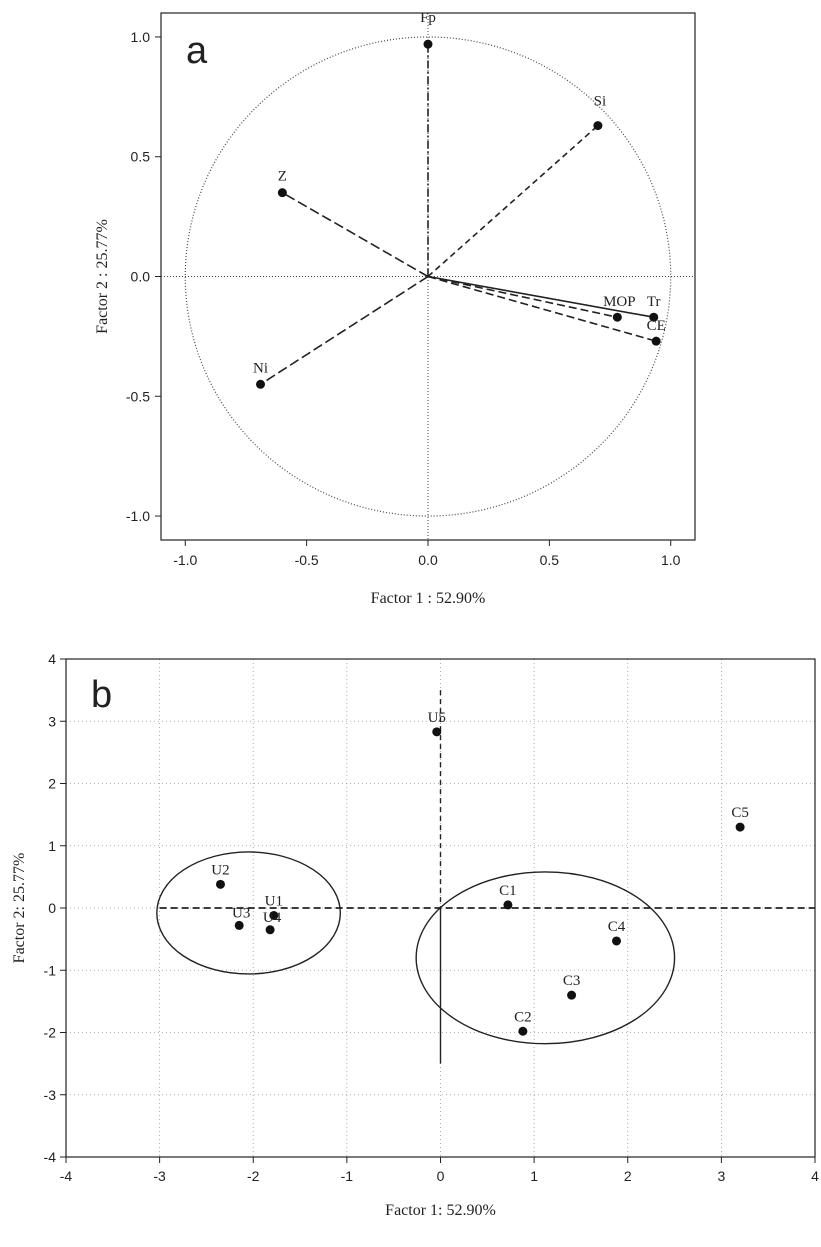 Image resolution: width=821 pixels, height=1247 pixels. I want to click on point-label: MOP, so click(619, 302).